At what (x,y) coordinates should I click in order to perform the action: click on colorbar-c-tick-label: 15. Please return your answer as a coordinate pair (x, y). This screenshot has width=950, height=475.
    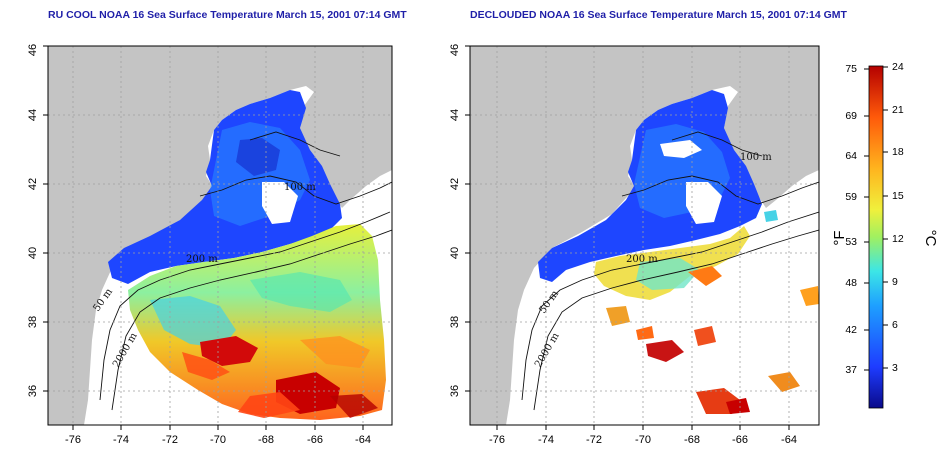
    Looking at the image, I should click on (898, 196).